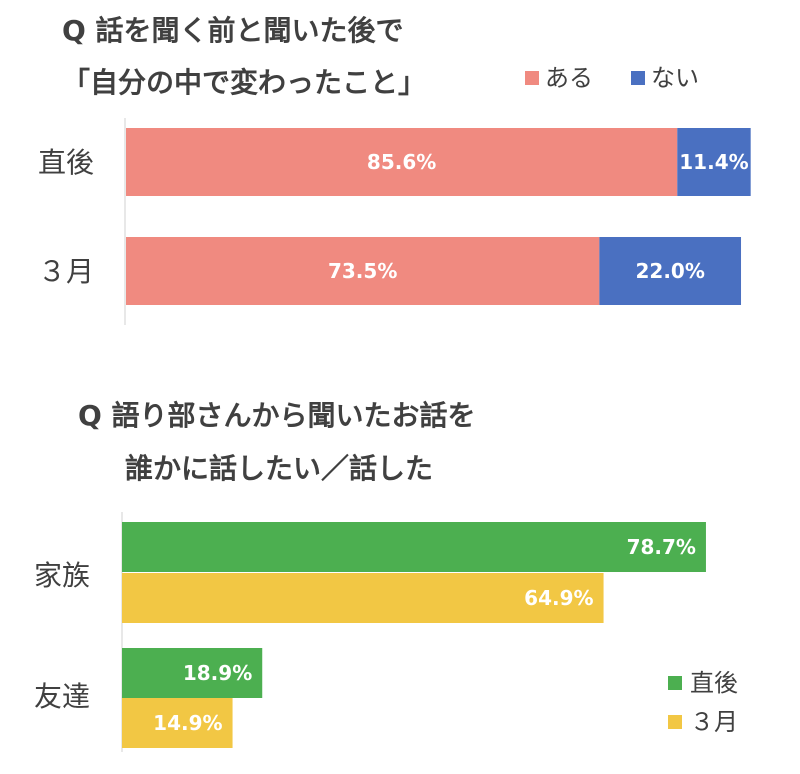  What do you see at coordinates (187, 723) in the screenshot?
I see `chart2-label-march-friend: 14.9%` at bounding box center [187, 723].